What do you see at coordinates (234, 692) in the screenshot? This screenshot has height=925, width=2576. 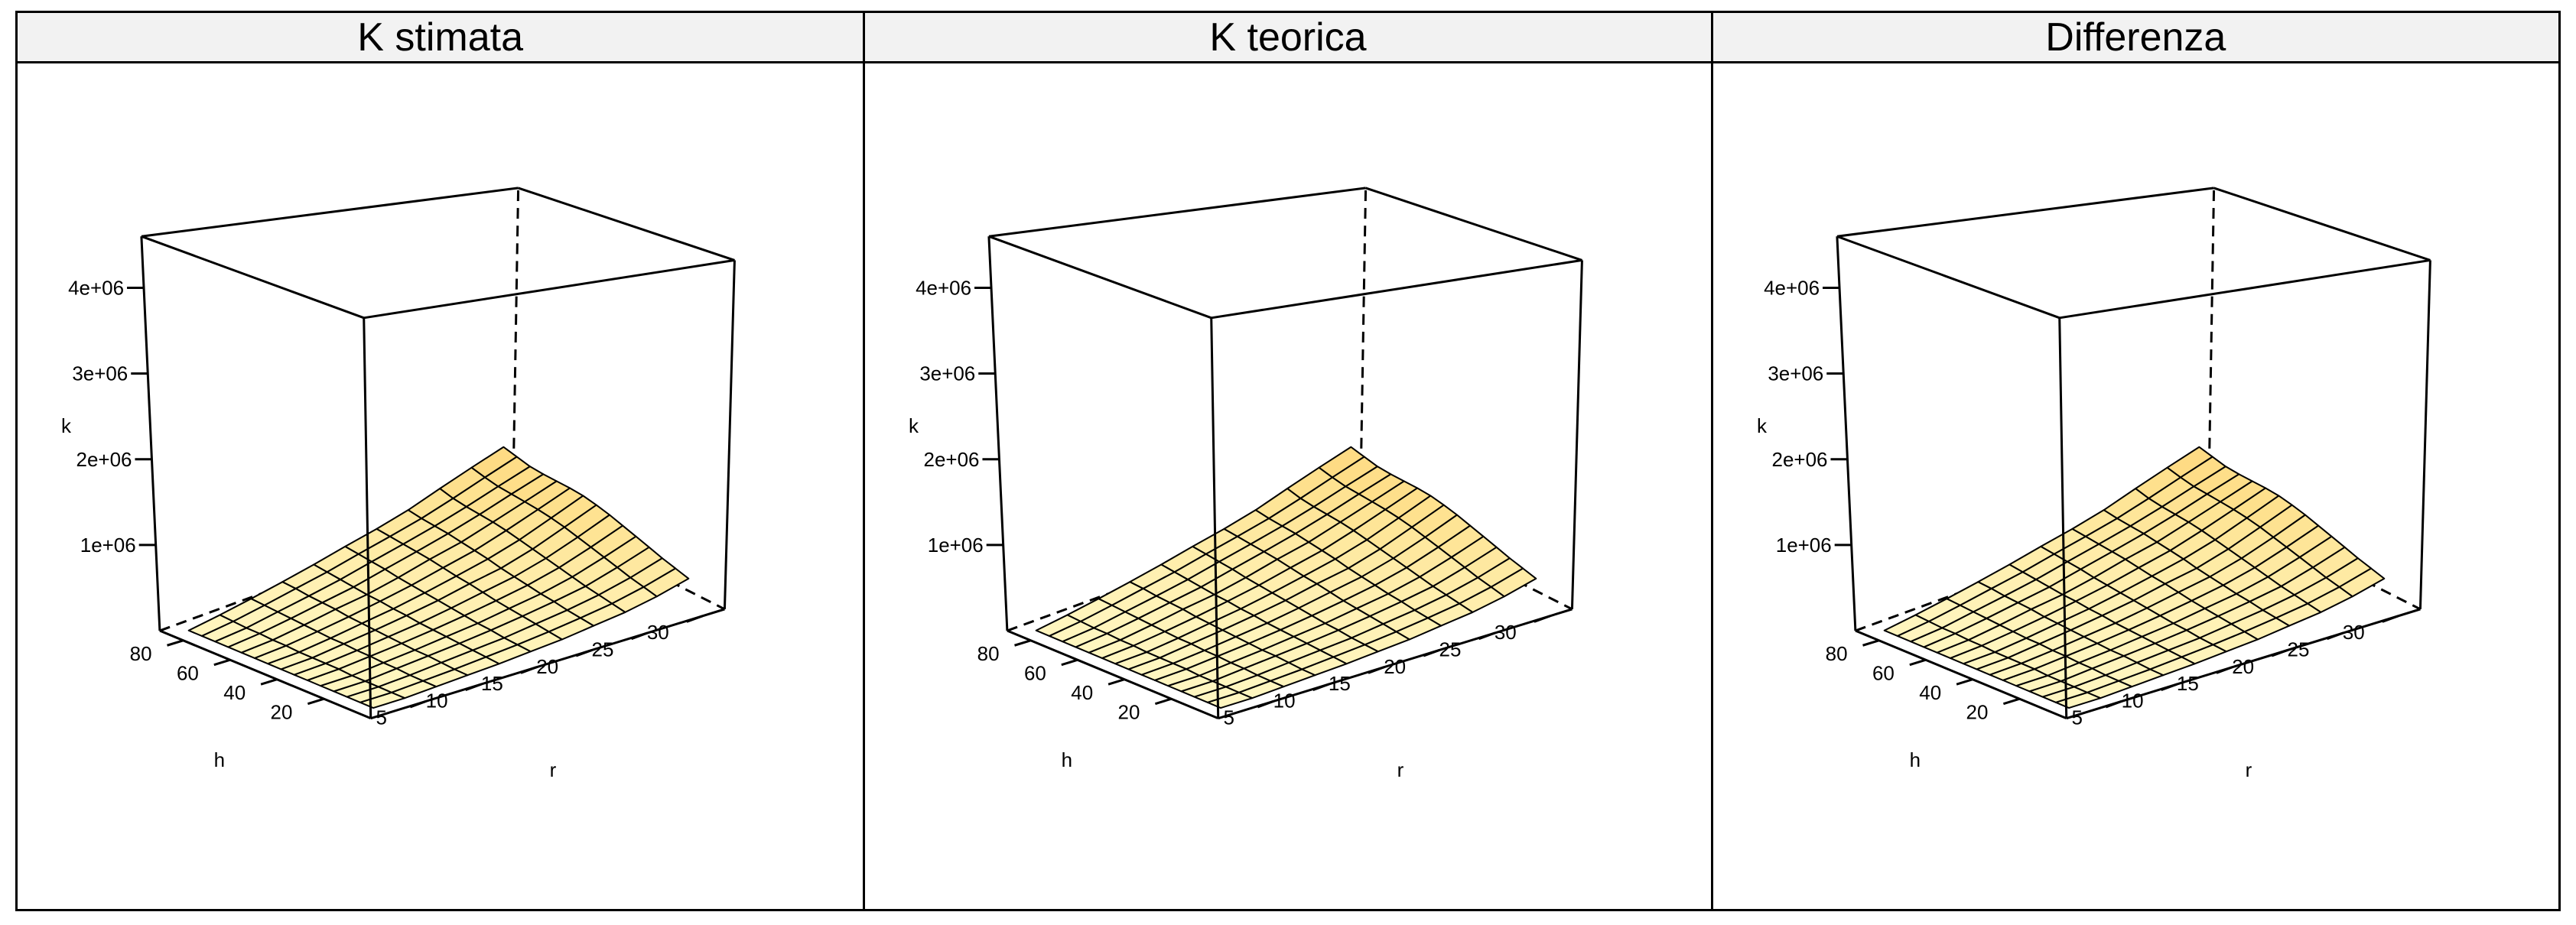 I see `h-tick-label: 40` at bounding box center [234, 692].